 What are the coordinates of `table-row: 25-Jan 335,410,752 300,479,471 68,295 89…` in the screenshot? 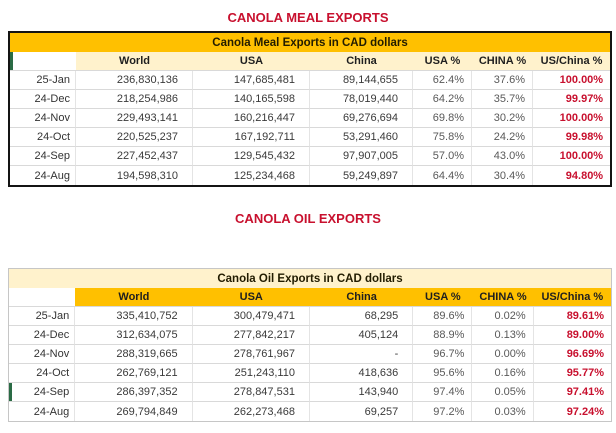 It's located at (310, 316).